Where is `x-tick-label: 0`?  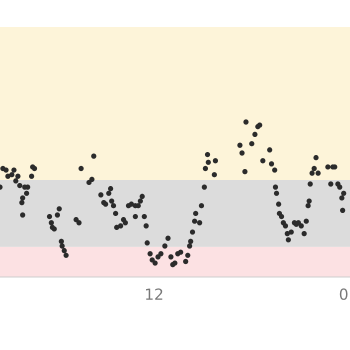
x-tick-label: 0 is located at coordinates (344, 294).